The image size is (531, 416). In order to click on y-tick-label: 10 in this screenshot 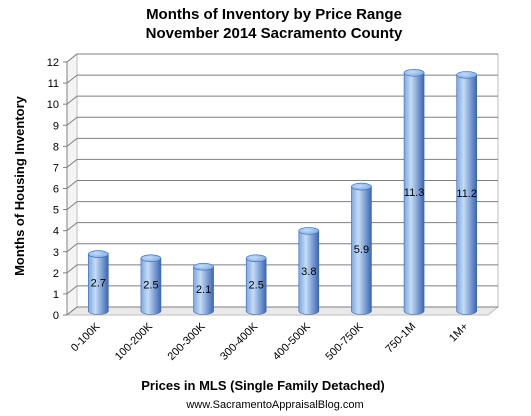, I will do `click(53, 105)`.